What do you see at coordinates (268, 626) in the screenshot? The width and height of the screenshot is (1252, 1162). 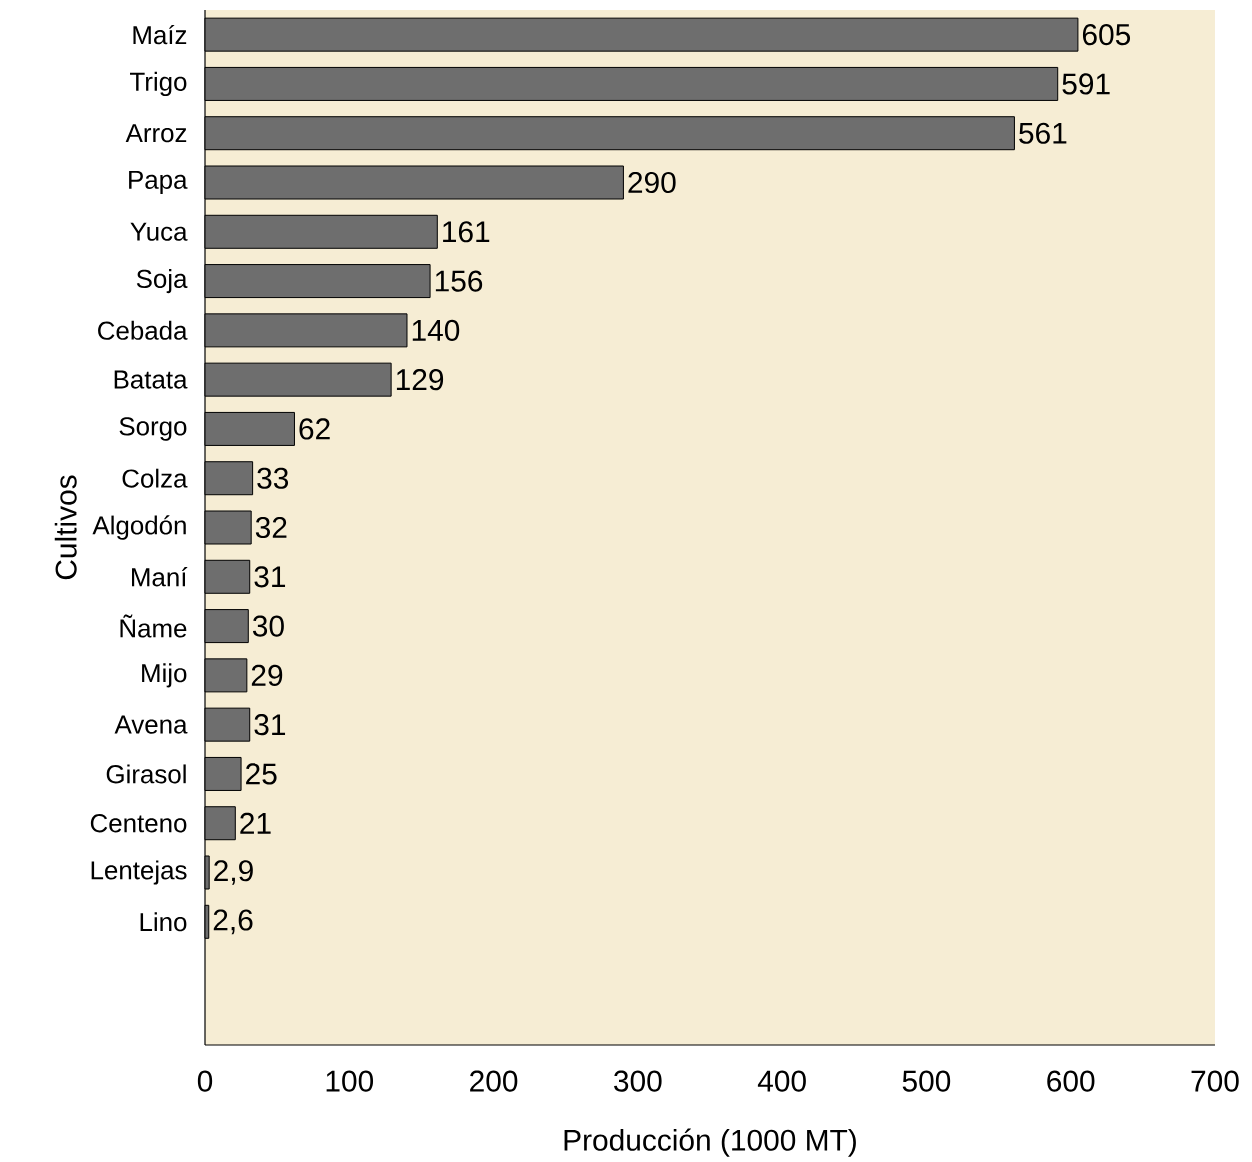 I see `data-label: 30` at bounding box center [268, 626].